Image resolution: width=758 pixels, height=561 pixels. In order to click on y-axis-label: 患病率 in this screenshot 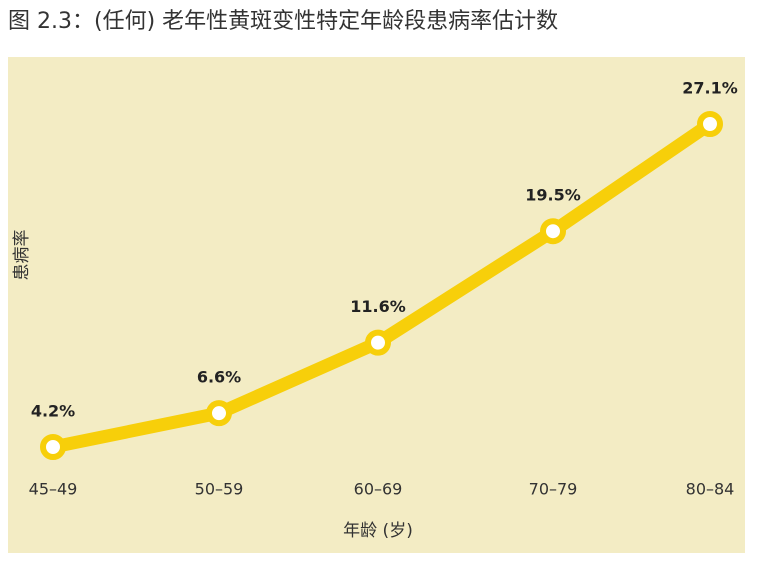, I will do `click(22, 255)`.